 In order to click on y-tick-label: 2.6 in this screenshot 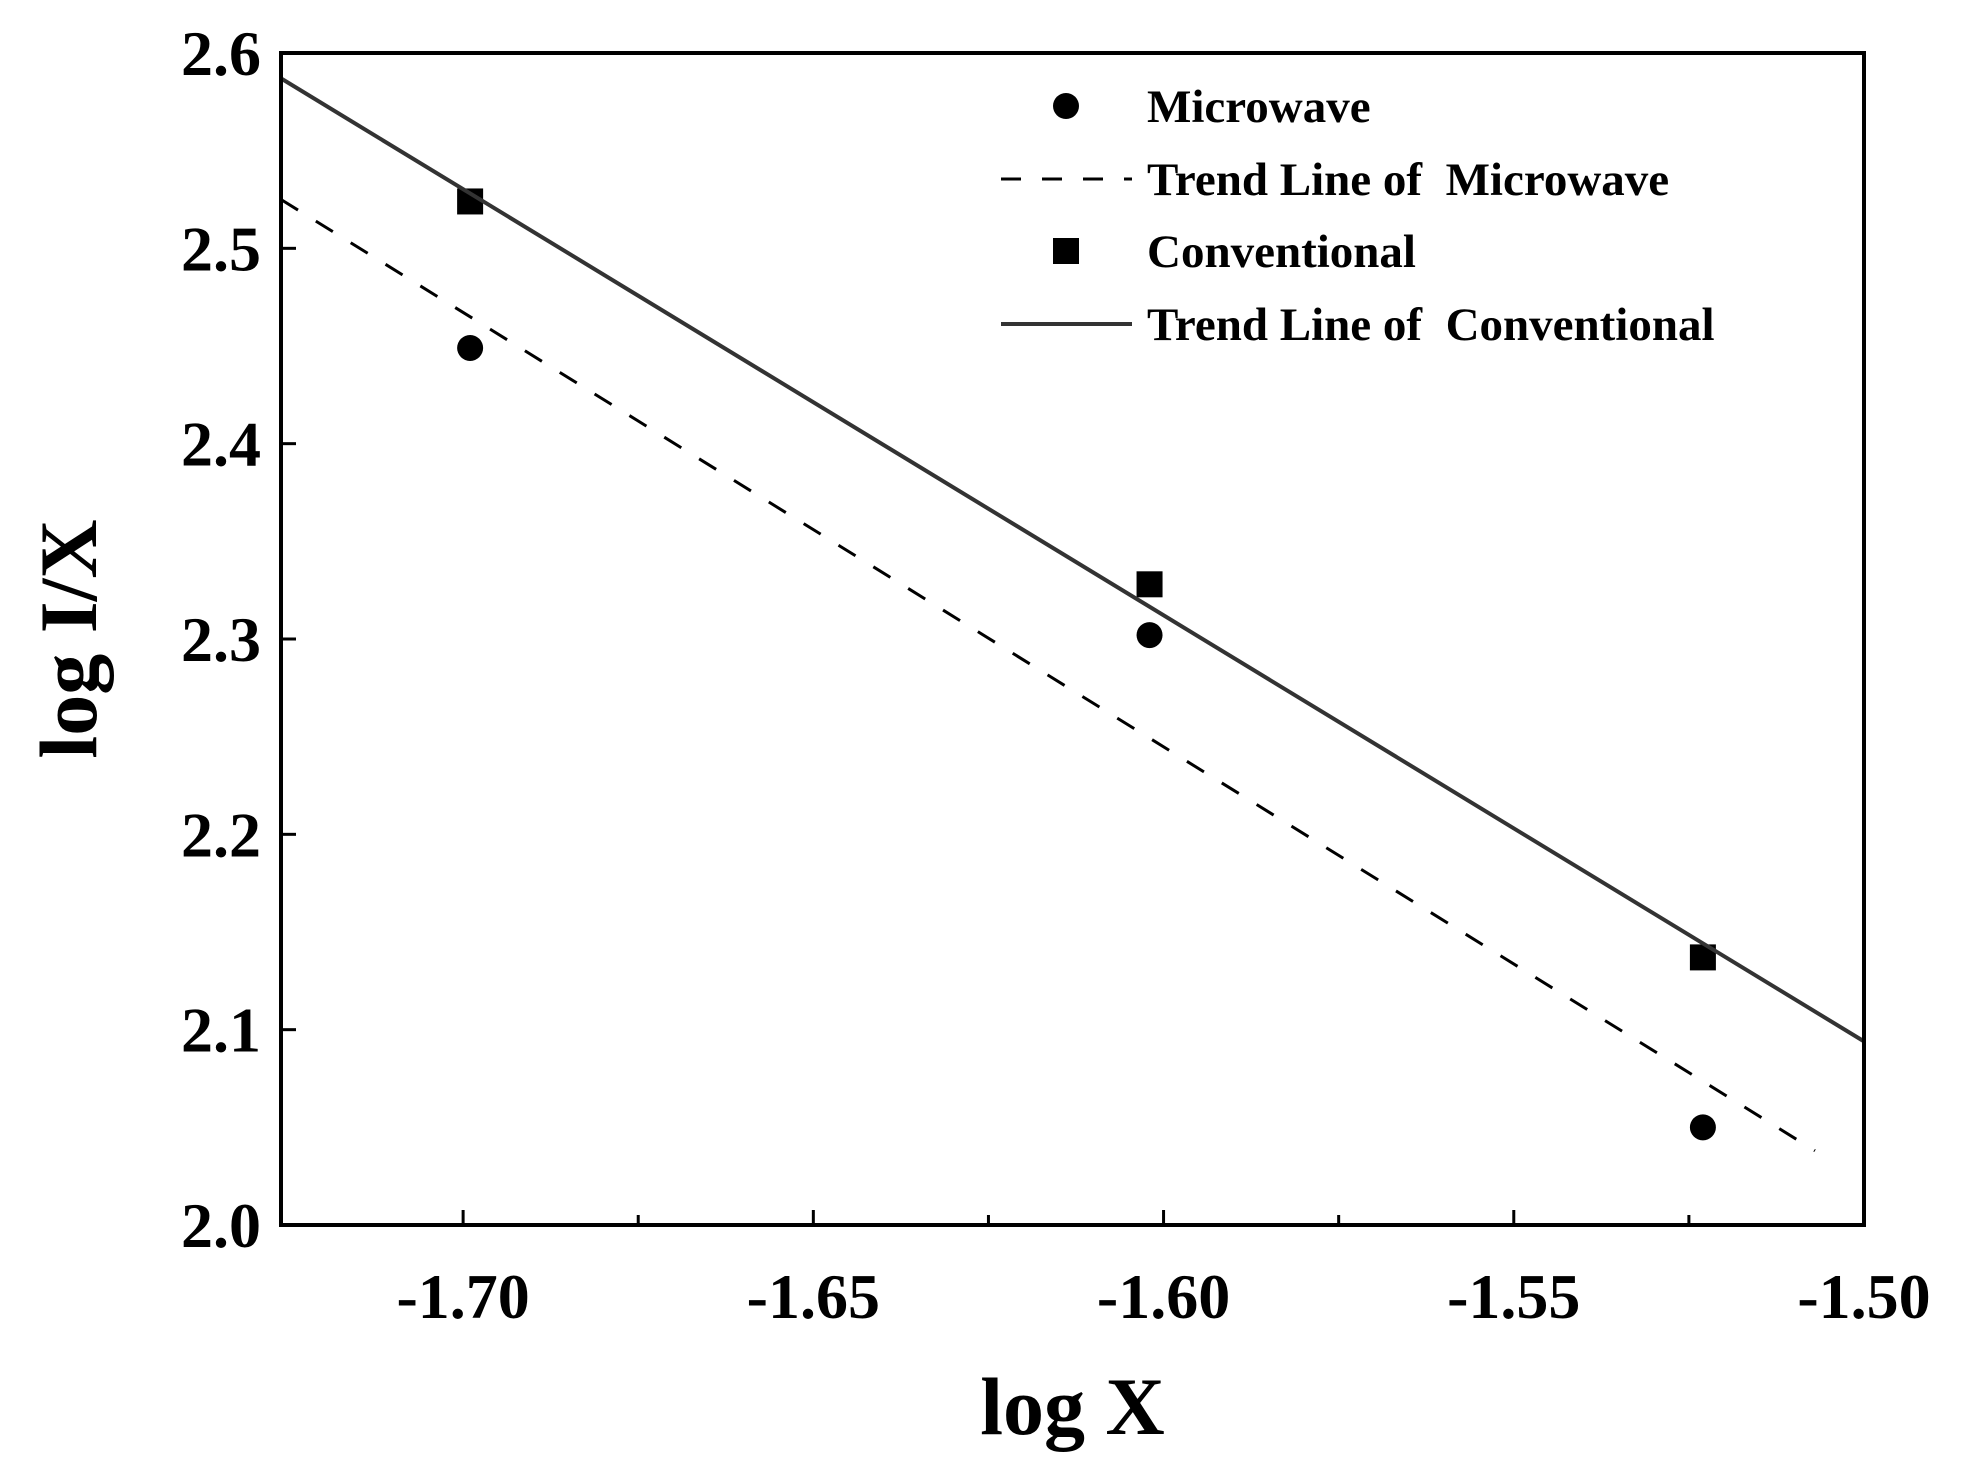, I will do `click(221, 53)`.